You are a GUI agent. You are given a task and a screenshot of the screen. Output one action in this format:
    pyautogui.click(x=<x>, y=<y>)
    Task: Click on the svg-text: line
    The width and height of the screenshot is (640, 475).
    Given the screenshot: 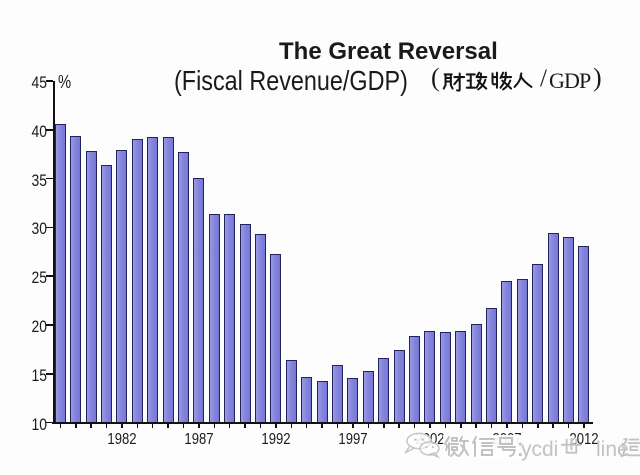 What is the action you would take?
    pyautogui.click(x=612, y=449)
    